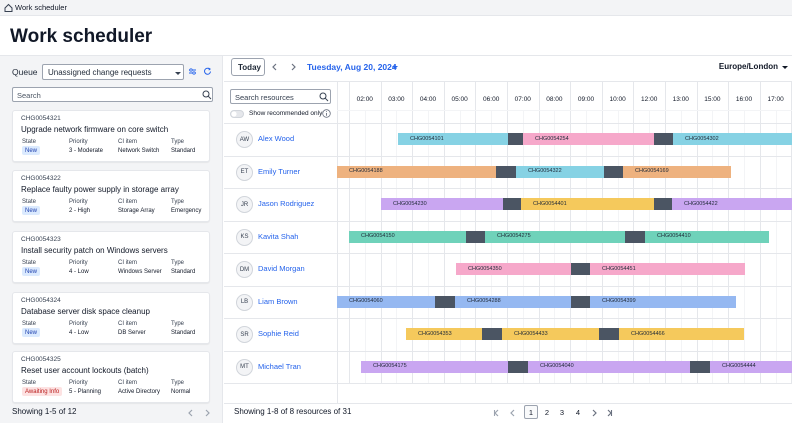  What do you see at coordinates (550, 334) in the screenshot?
I see `task-bar: CHG0054433` at bounding box center [550, 334].